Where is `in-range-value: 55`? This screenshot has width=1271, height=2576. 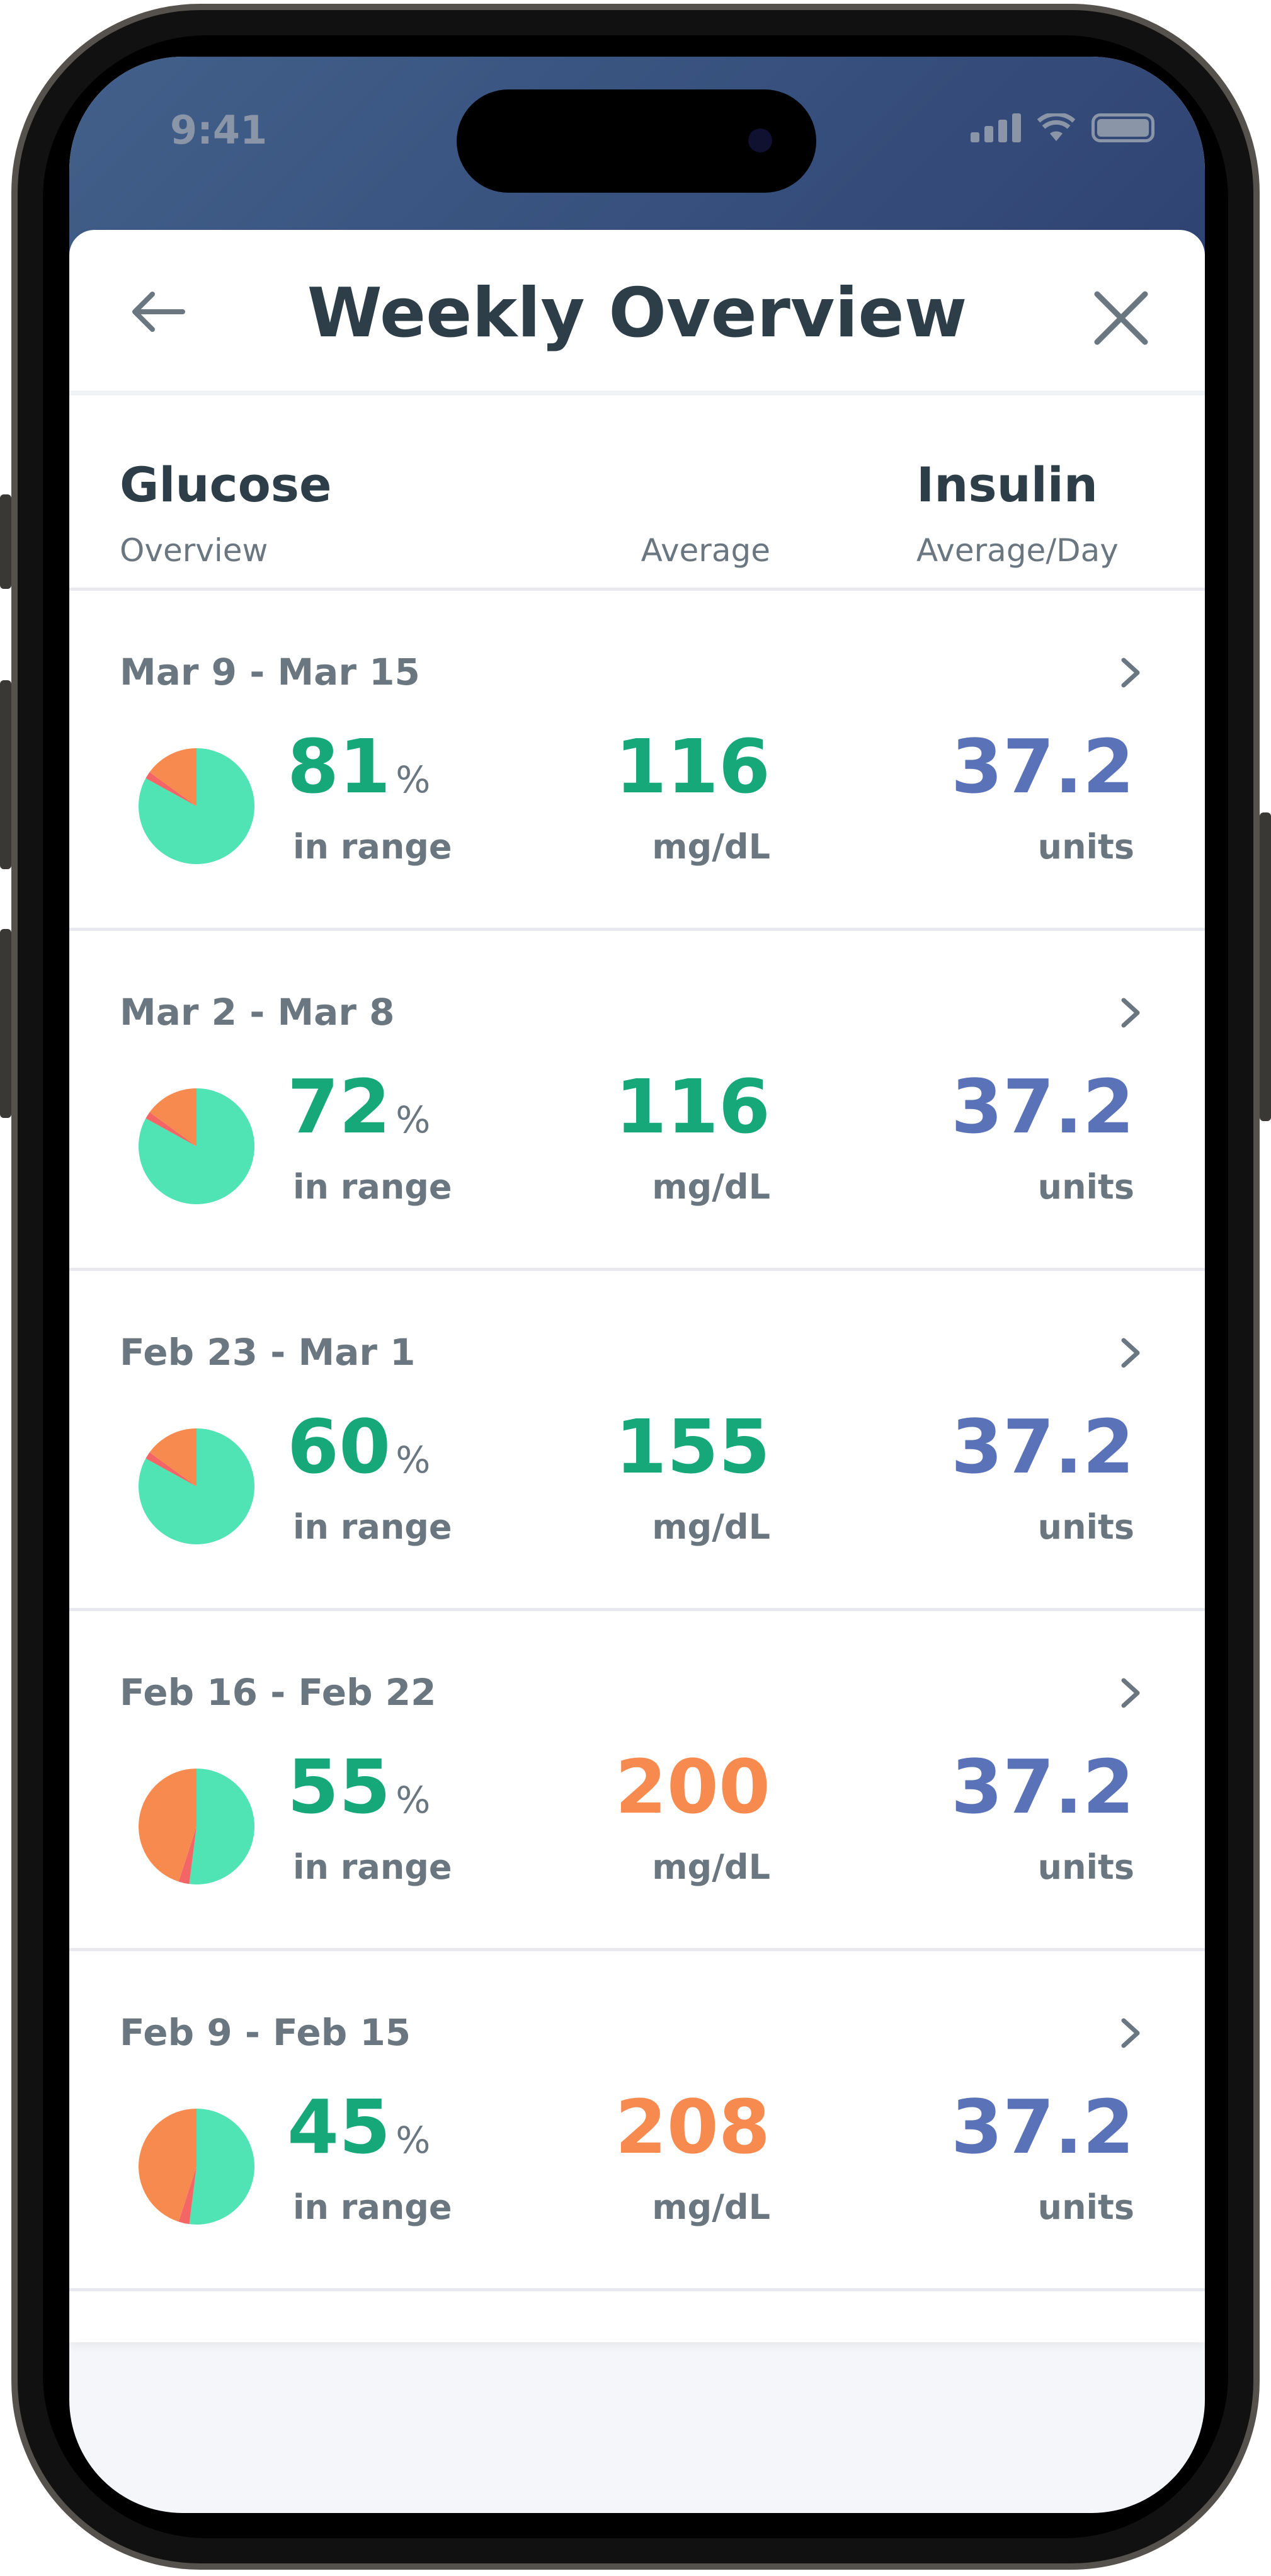 in-range-value: 55 is located at coordinates (339, 1786).